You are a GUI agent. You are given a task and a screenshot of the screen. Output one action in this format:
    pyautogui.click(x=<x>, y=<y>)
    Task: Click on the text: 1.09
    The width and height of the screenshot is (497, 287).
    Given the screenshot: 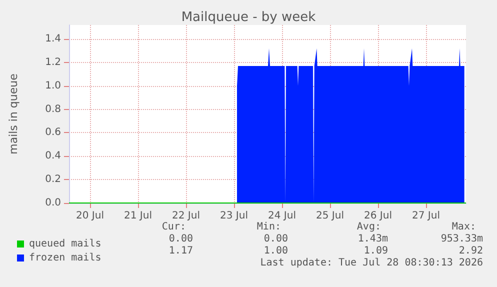 What is the action you would take?
    pyautogui.click(x=376, y=251)
    